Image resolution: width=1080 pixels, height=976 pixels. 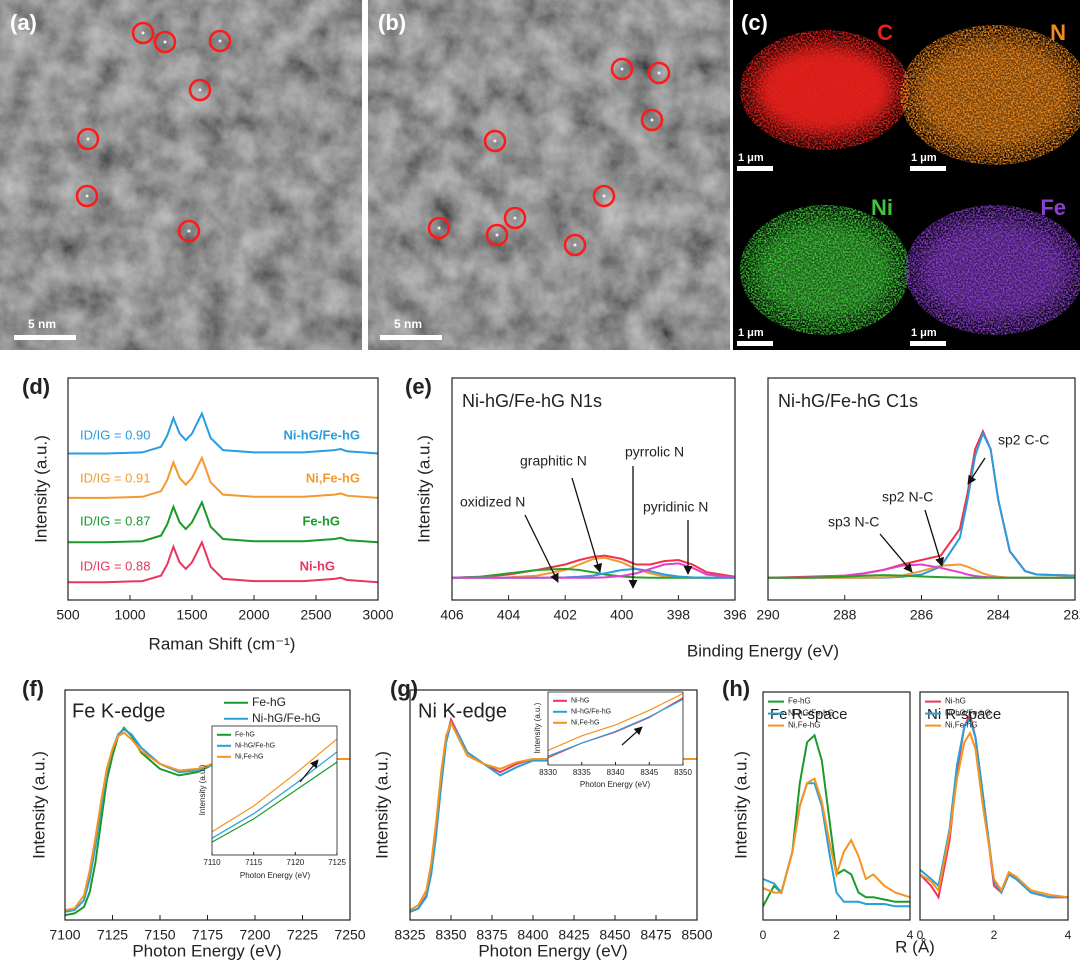 What do you see at coordinates (566, 615) in the screenshot?
I see `x-tick-label: 402` at bounding box center [566, 615].